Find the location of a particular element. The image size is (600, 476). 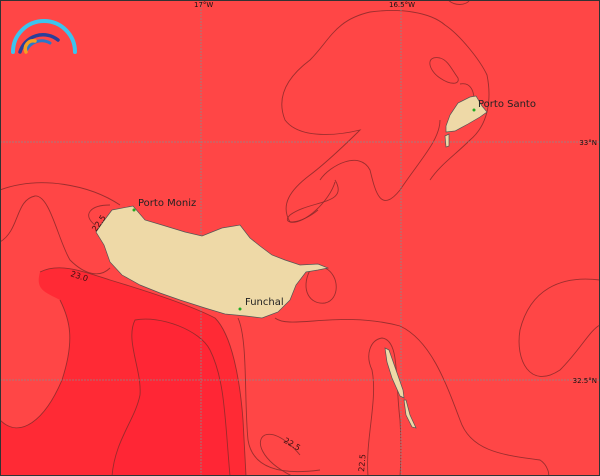

lat-label-32-5n: 32.5°N is located at coordinates (585, 381).